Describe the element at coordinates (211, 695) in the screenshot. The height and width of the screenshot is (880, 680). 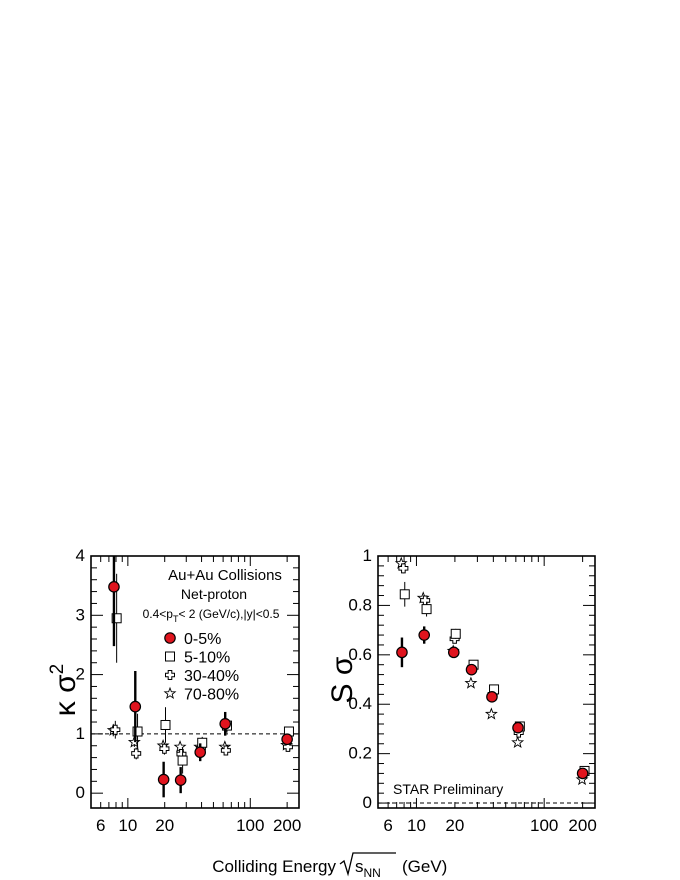
I see `legend-label: 70-80%` at that location.